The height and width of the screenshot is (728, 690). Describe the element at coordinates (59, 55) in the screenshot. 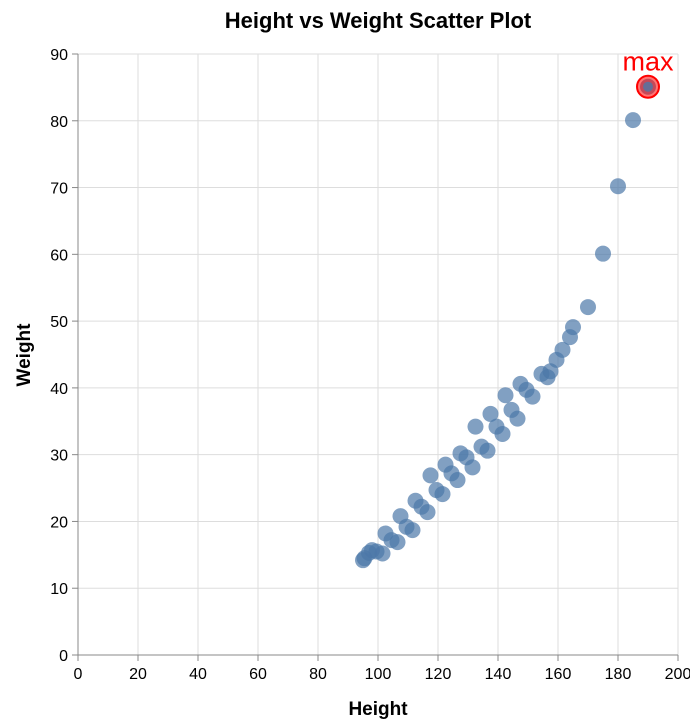

I see `y-tick-label: 90` at that location.